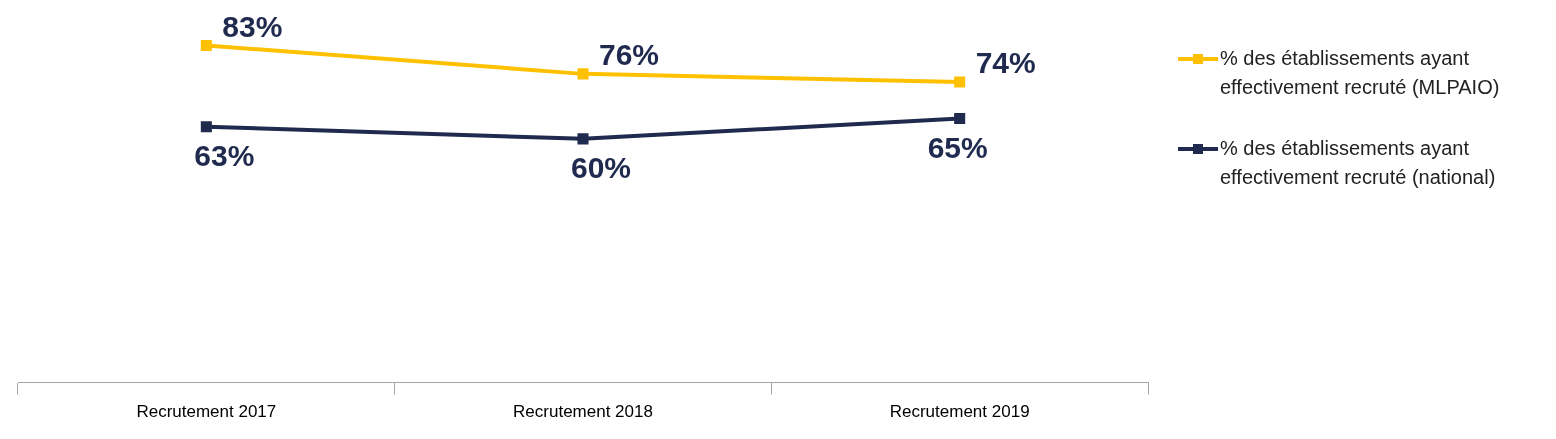 The width and height of the screenshot is (1556, 439). What do you see at coordinates (583, 412) in the screenshot?
I see `x-tick-label: Recrutement 2018` at bounding box center [583, 412].